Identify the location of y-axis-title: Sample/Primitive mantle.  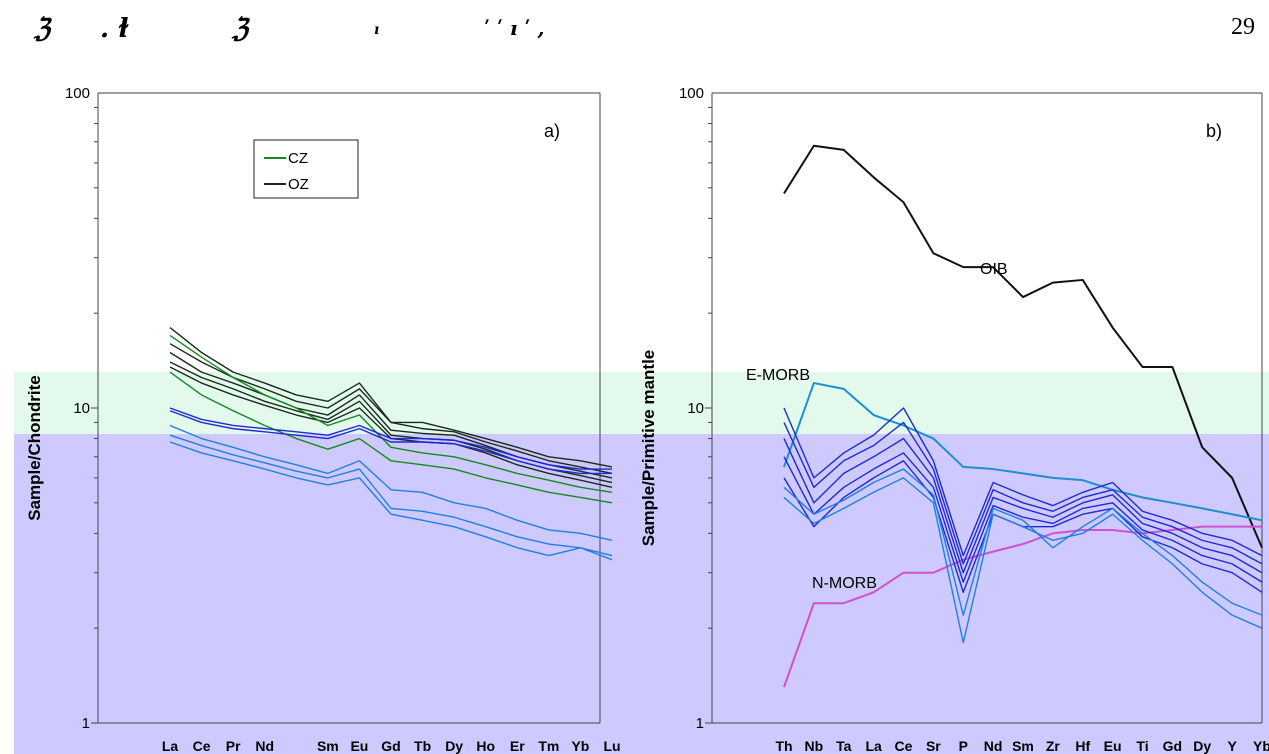
(648, 448).